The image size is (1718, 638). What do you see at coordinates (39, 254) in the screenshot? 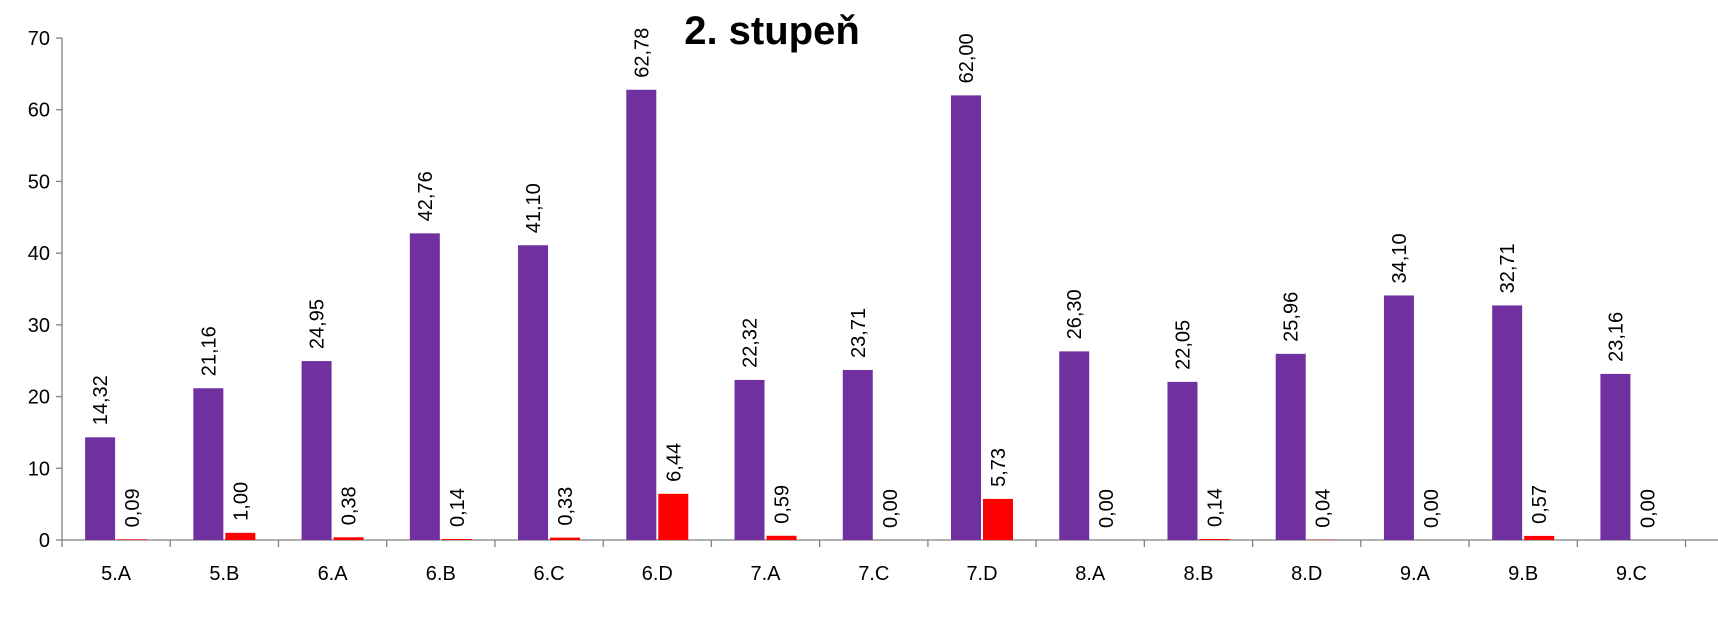
I see `y-tick-label: 40` at bounding box center [39, 254].